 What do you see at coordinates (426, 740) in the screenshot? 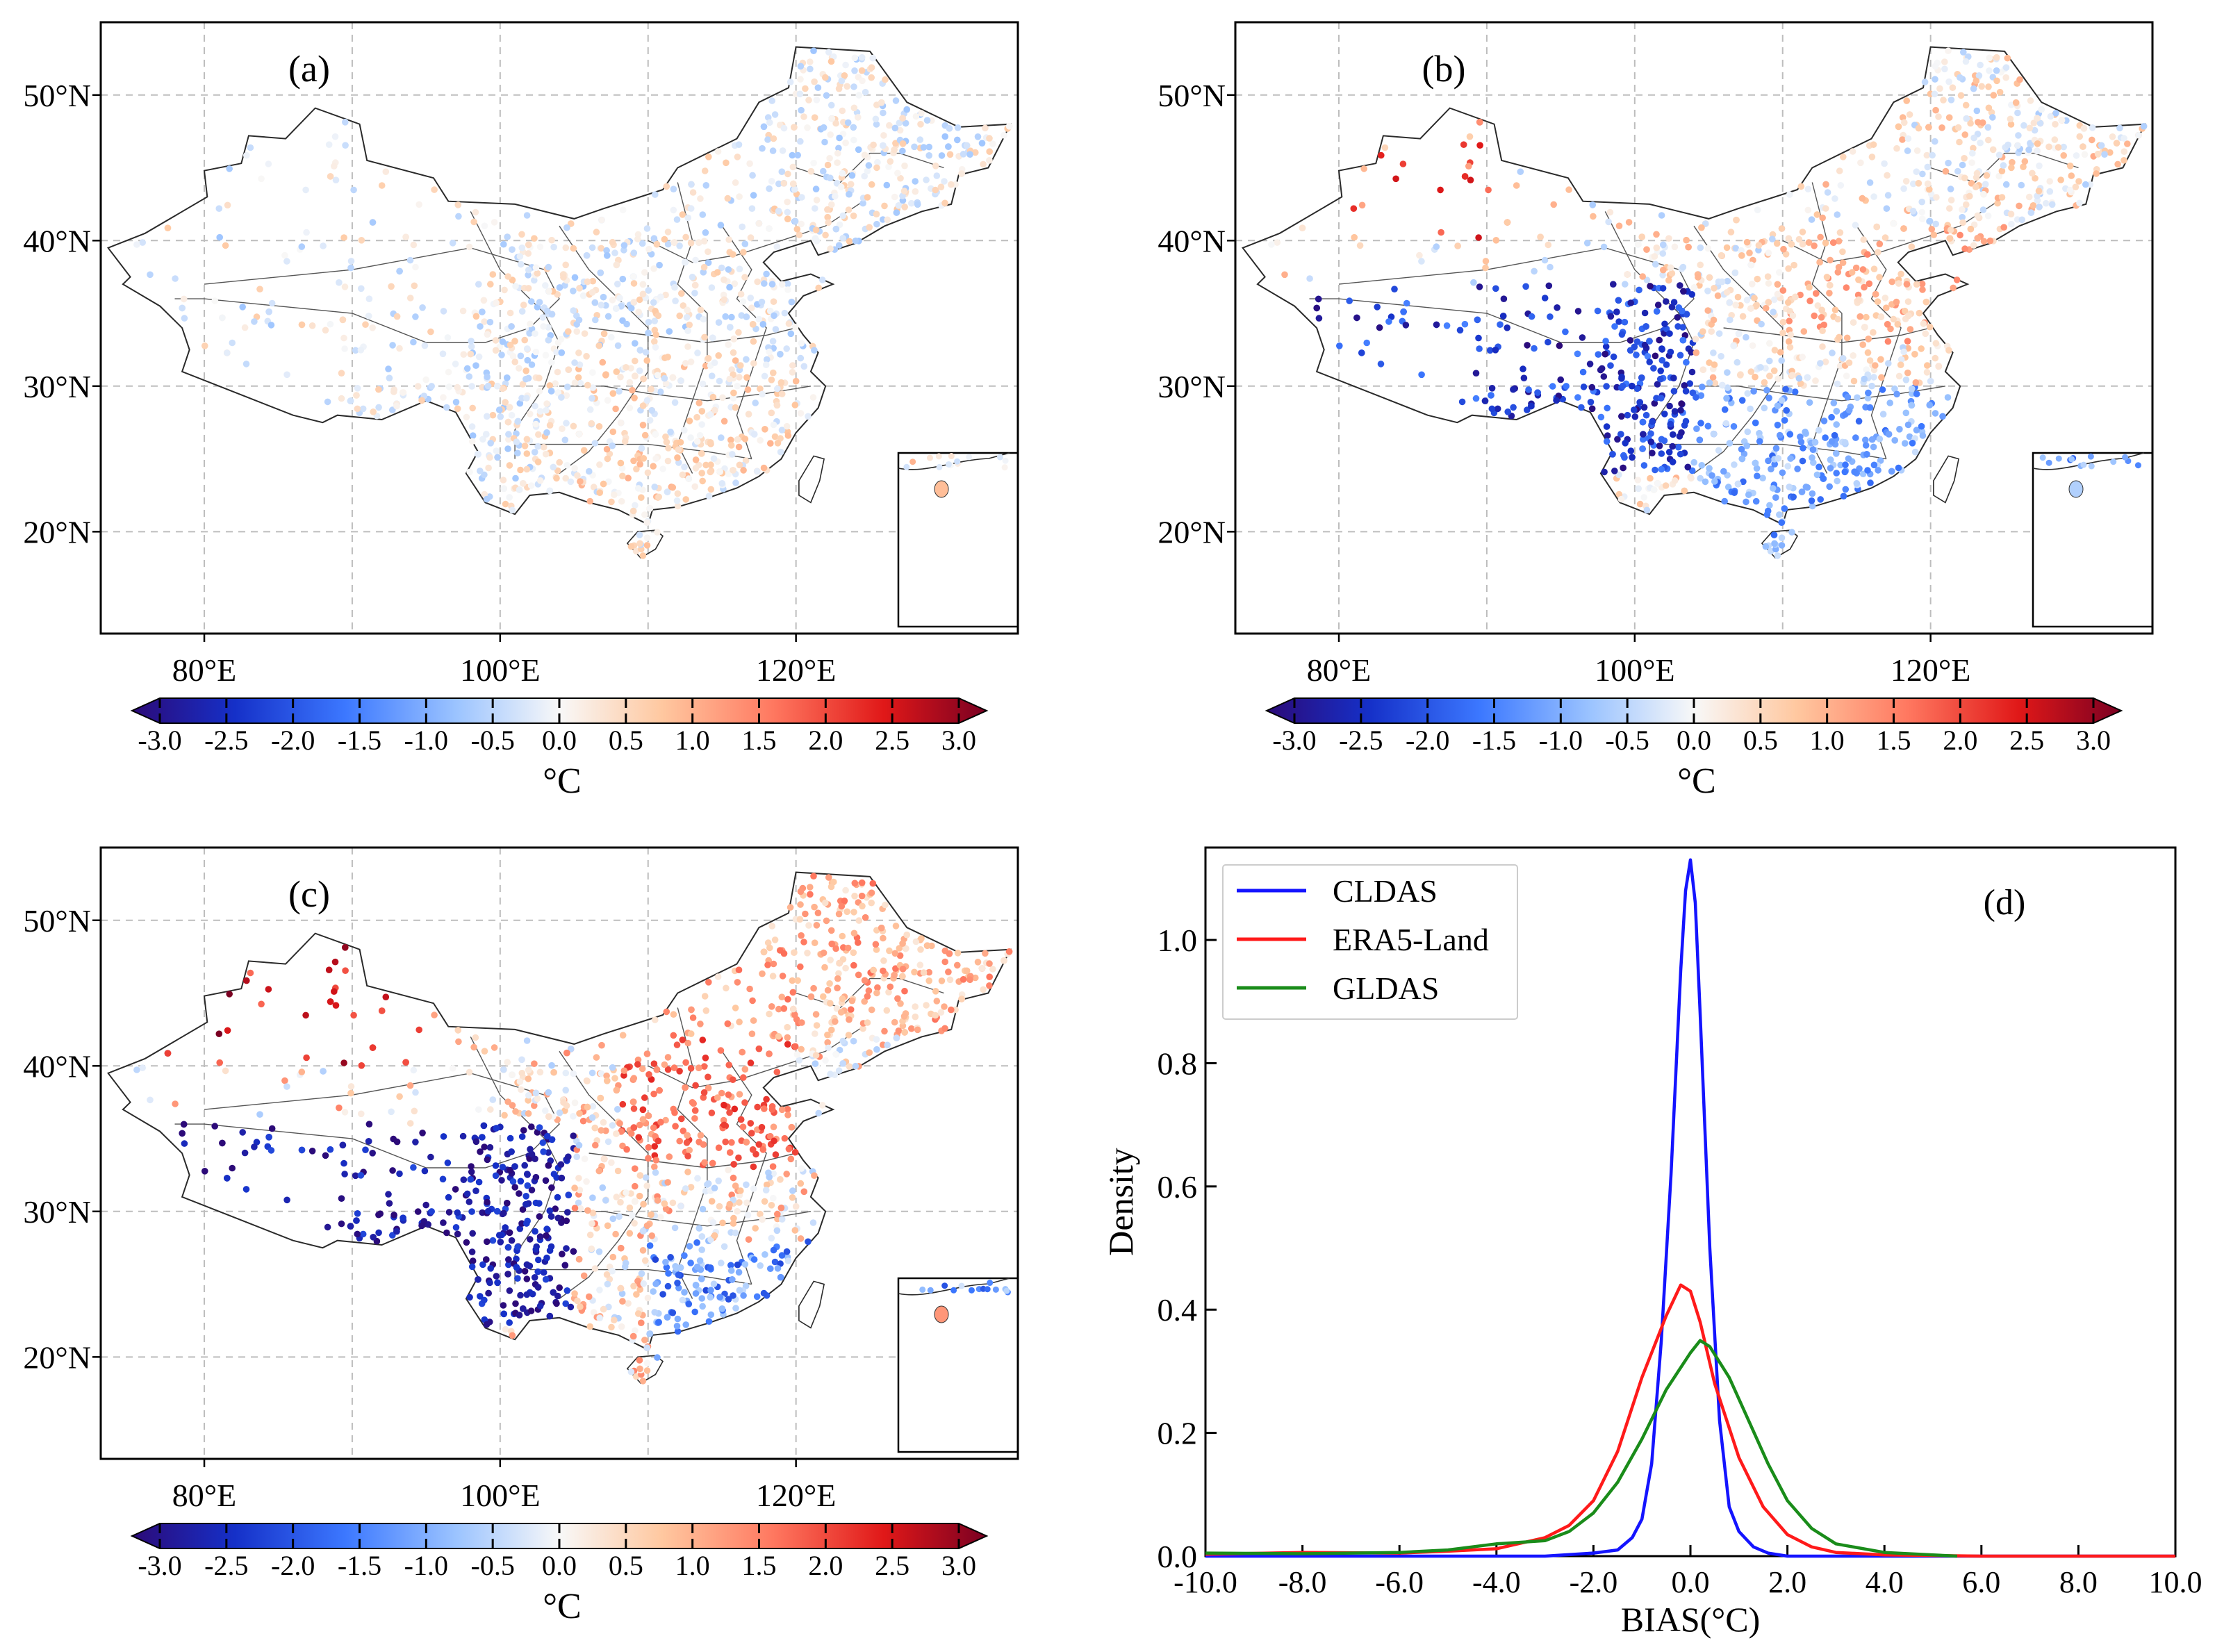
I see `colorbar-tick-label: -1.0` at bounding box center [426, 740].